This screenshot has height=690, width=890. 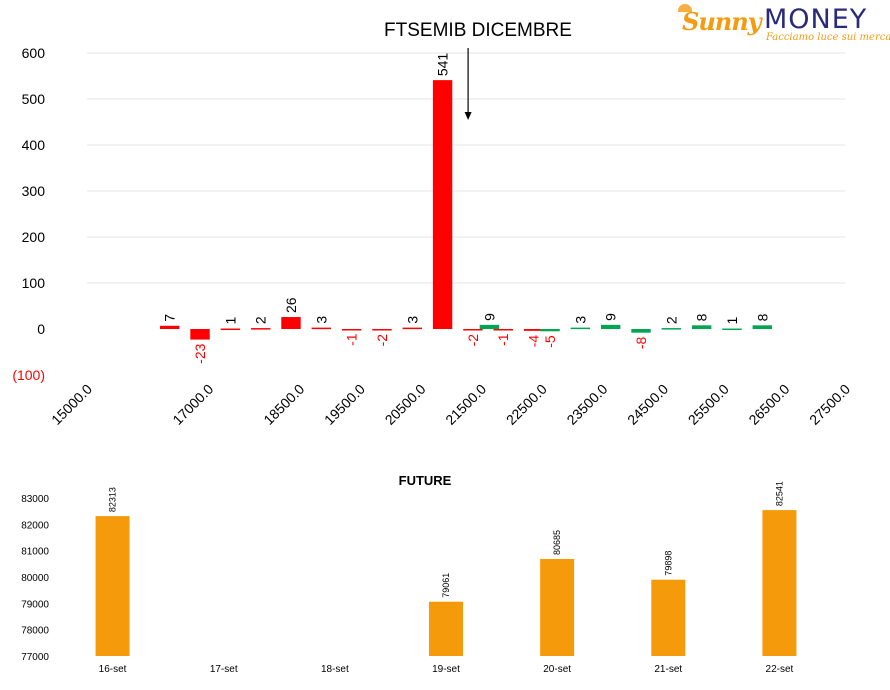 What do you see at coordinates (478, 30) in the screenshot?
I see `chart-title: FTSEMIB DICEMBRE` at bounding box center [478, 30].